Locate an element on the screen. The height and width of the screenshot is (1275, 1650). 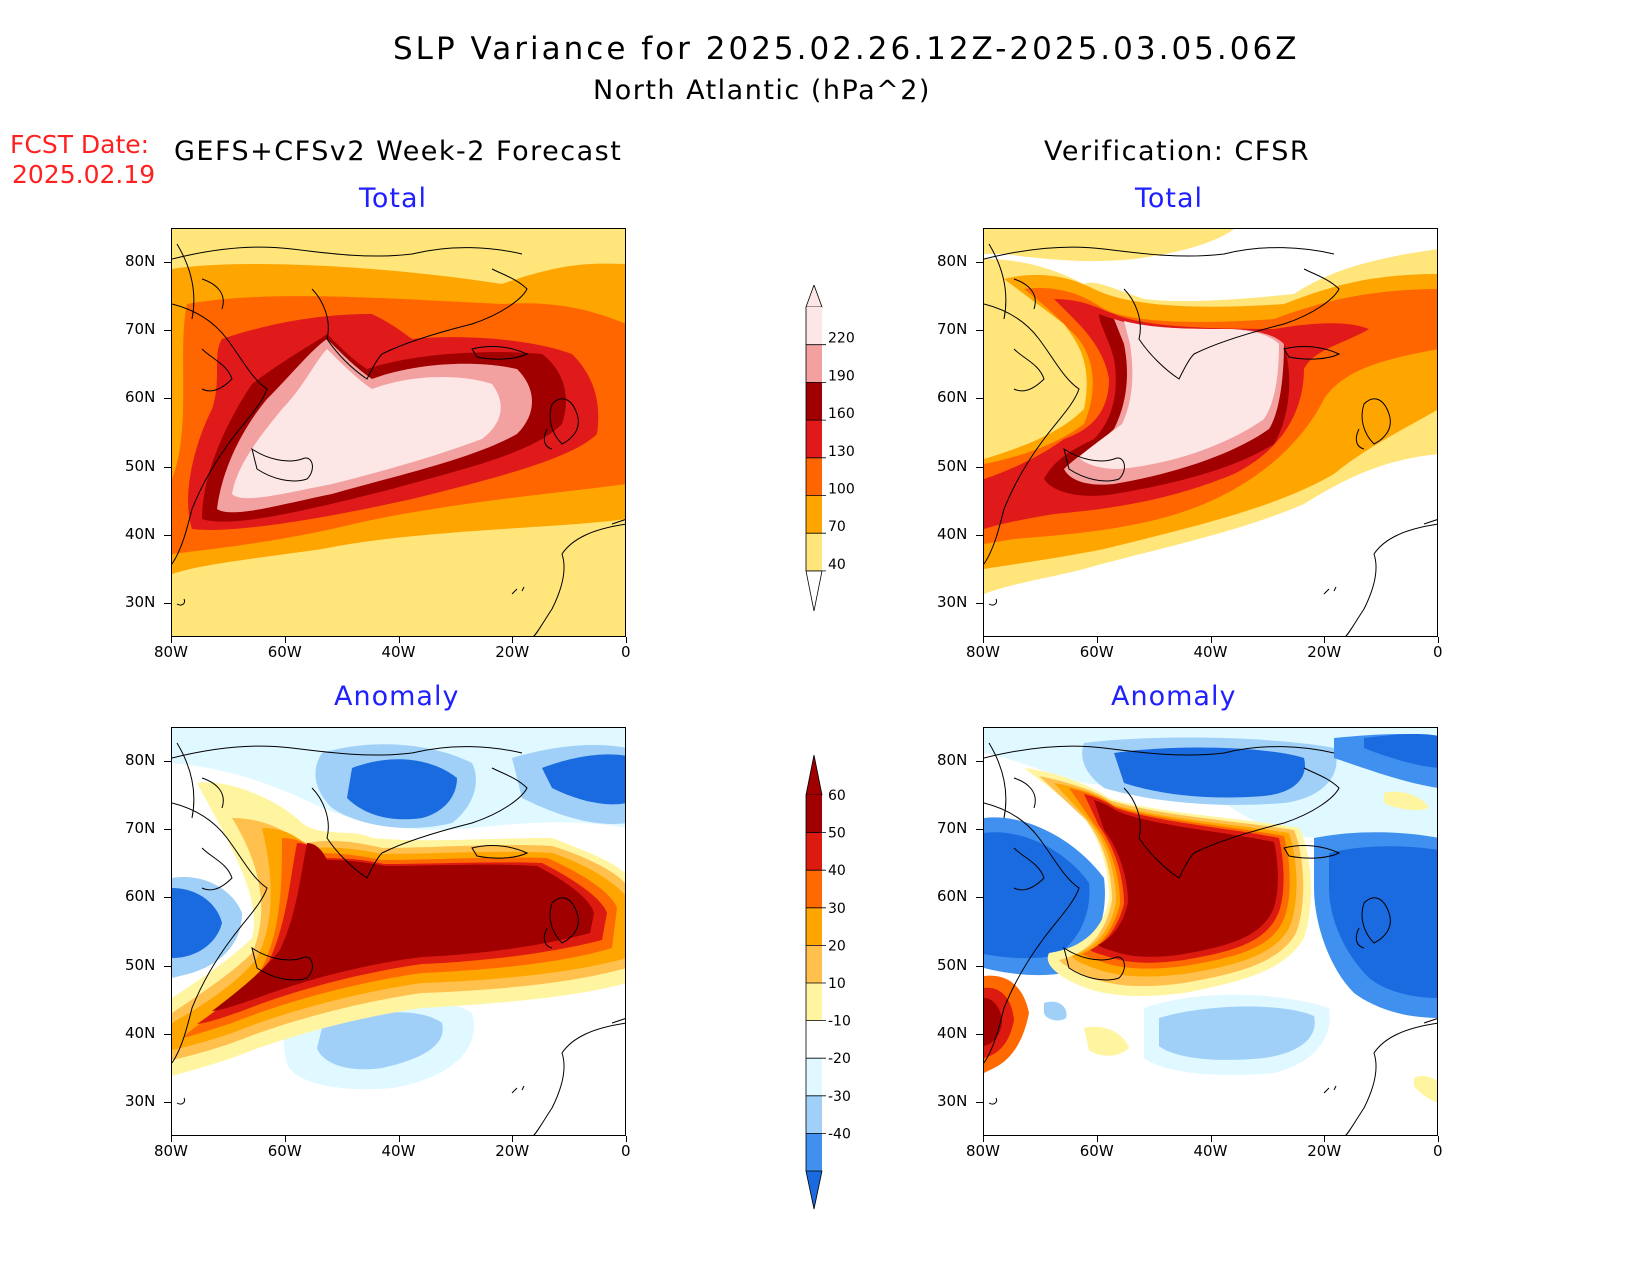
panel-title-verification-anomaly: Anomaly is located at coordinates (1174, 696).